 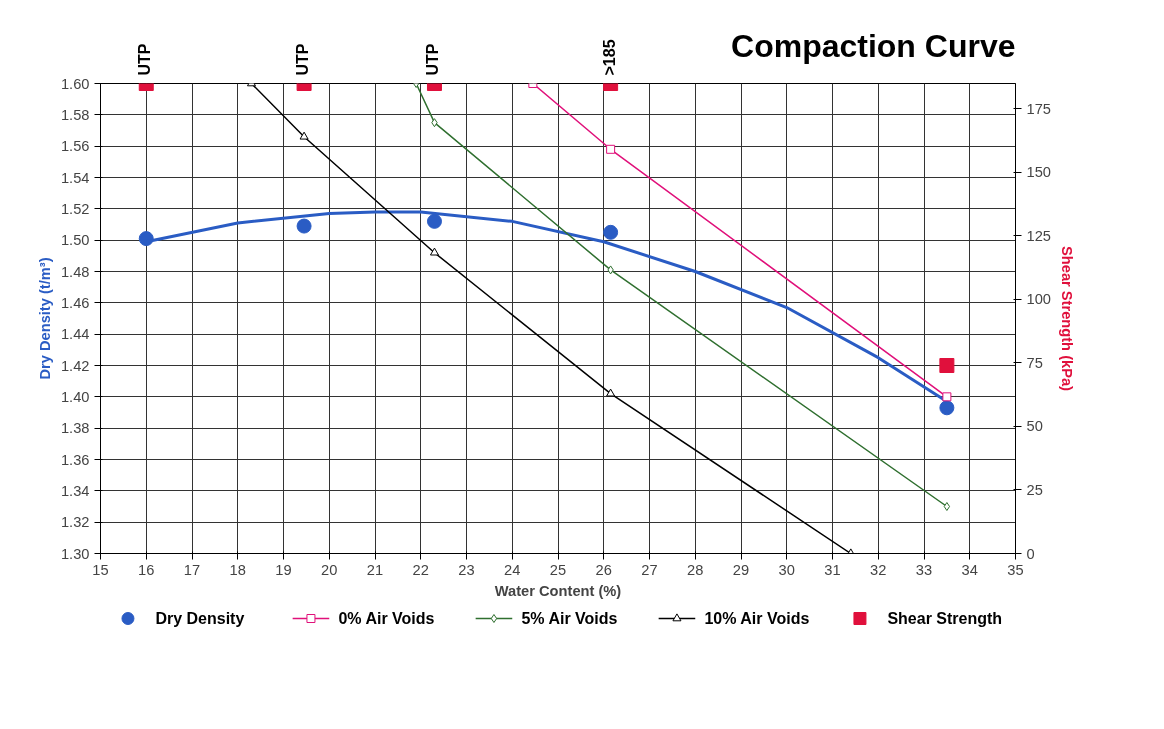 I want to click on x-tick-label: 21, so click(x=375, y=569).